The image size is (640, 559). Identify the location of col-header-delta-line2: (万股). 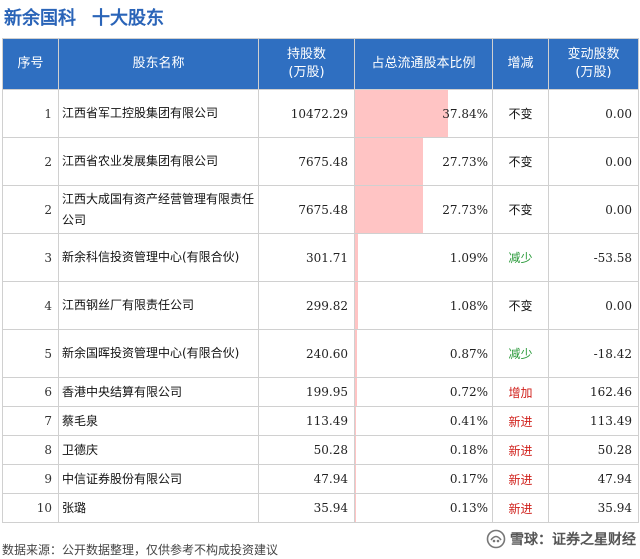
(593, 72).